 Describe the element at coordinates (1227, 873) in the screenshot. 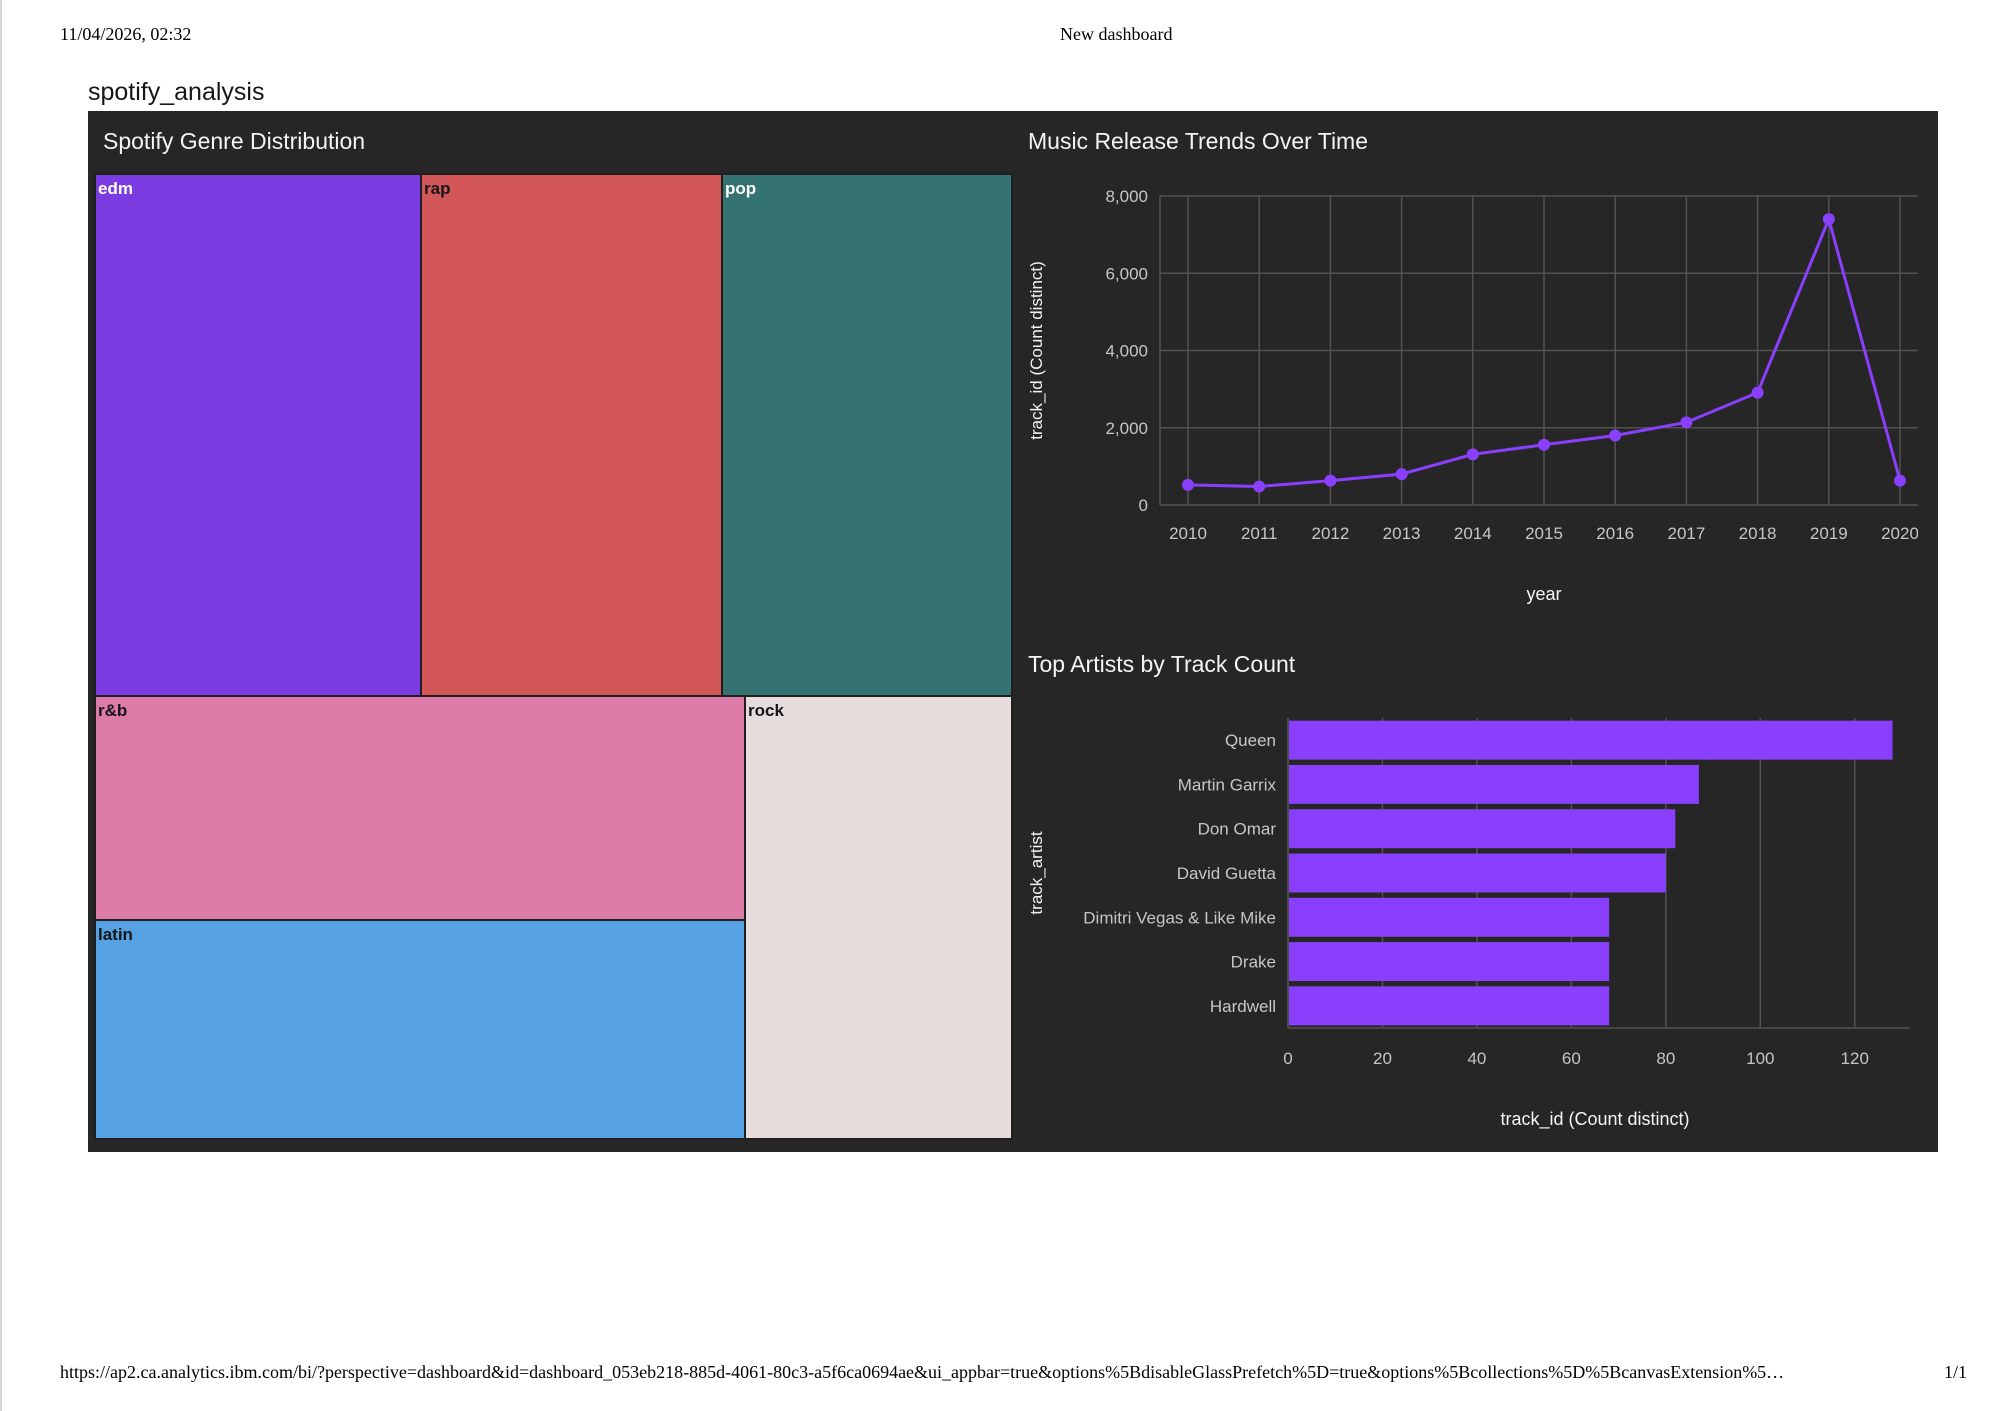

I see `category-label: David Guetta` at that location.